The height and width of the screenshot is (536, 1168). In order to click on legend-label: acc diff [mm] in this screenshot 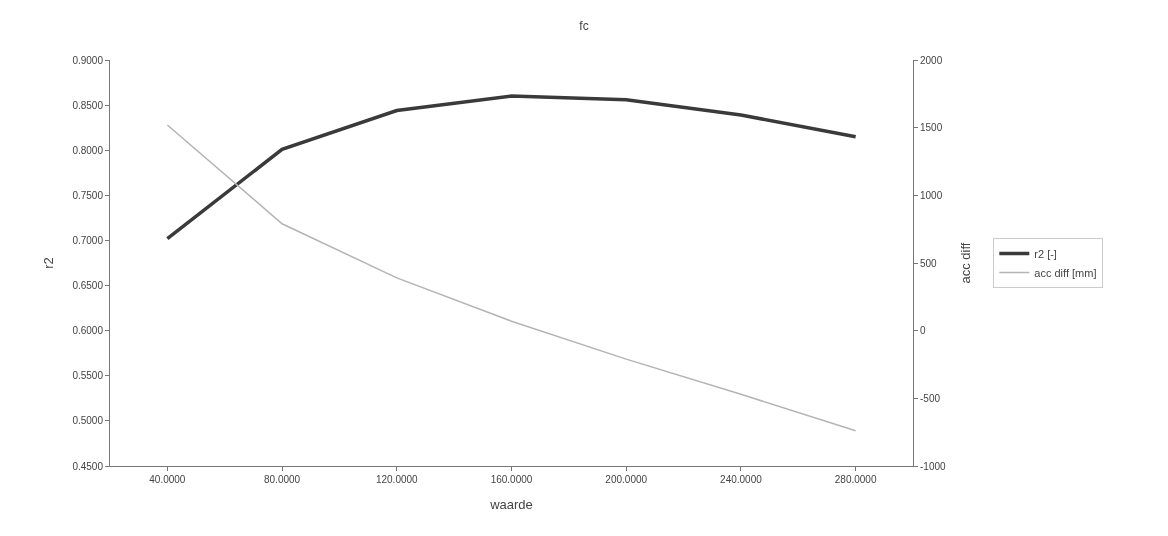, I will do `click(1065, 272)`.